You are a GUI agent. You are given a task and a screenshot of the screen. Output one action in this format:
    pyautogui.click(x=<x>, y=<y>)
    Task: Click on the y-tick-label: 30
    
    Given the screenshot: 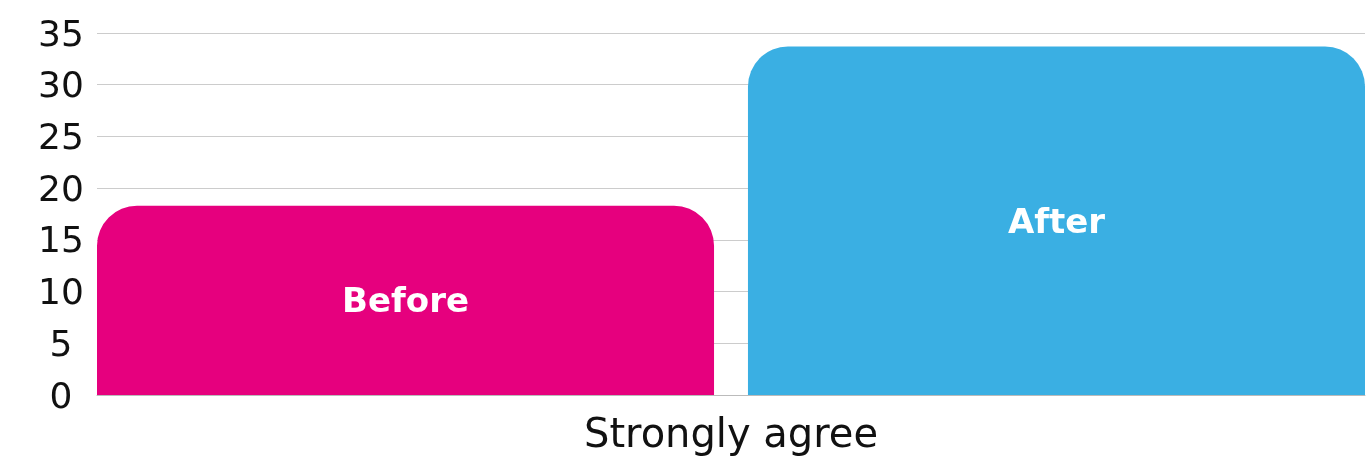 What is the action you would take?
    pyautogui.click(x=61, y=85)
    